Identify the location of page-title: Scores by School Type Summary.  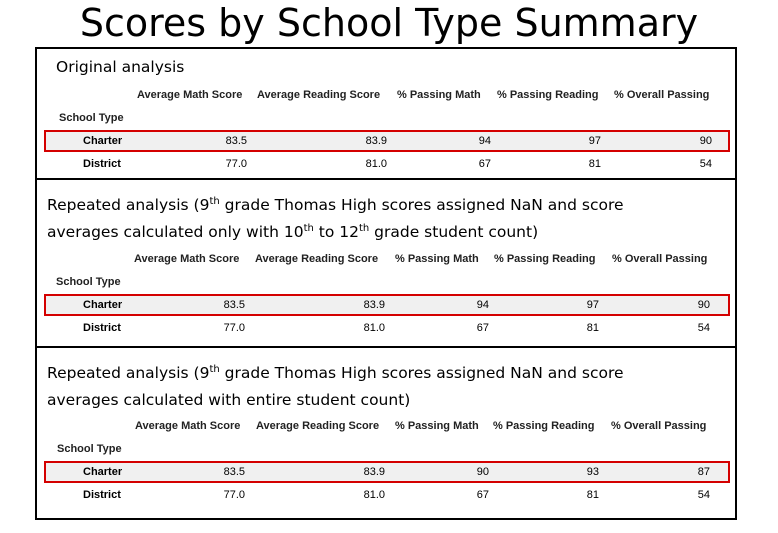
(389, 23).